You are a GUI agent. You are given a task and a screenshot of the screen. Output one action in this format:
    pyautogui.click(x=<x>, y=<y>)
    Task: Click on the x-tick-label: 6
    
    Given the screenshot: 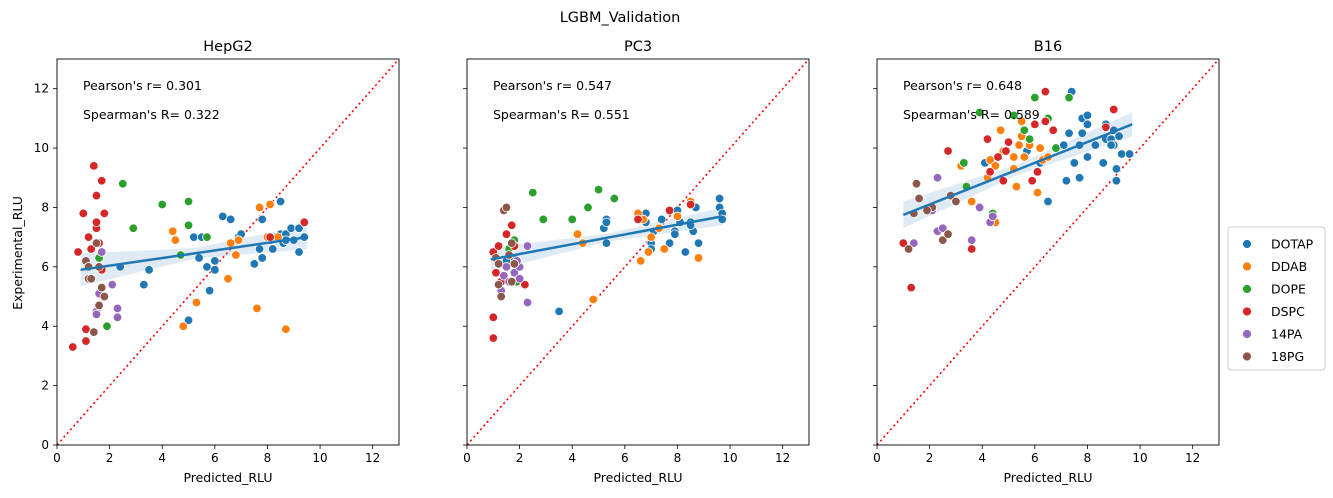 What is the action you would take?
    pyautogui.click(x=1035, y=458)
    